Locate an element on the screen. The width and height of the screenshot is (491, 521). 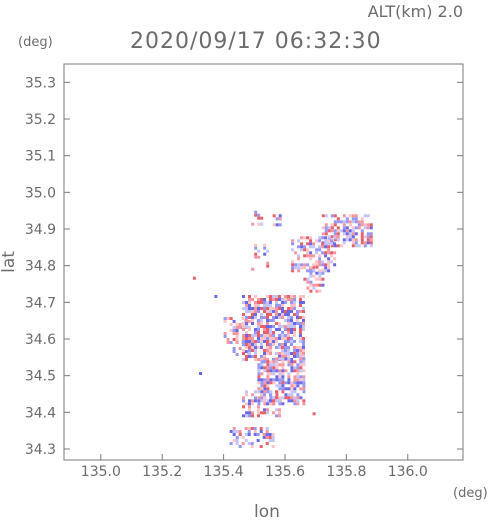
echo-point is located at coordinates (314, 414).